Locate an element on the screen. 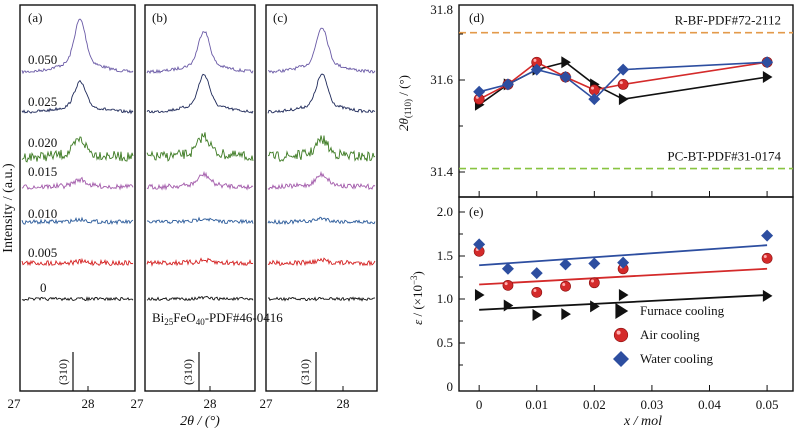  legend-marker-1-highlight is located at coordinates (618, 332).